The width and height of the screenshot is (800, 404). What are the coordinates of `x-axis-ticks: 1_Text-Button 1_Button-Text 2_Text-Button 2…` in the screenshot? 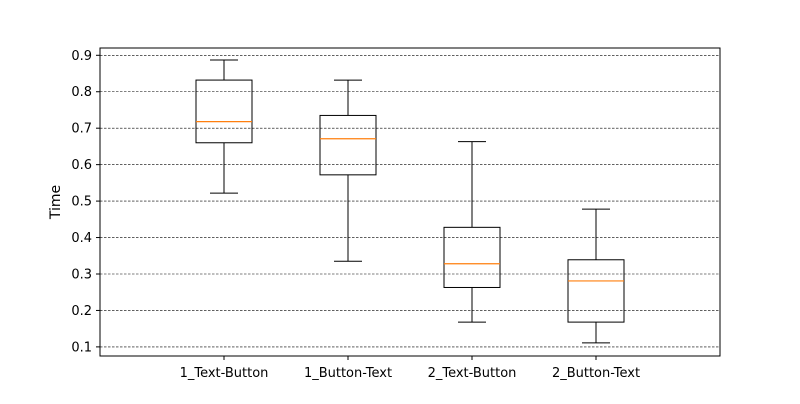 It's located at (410, 368).